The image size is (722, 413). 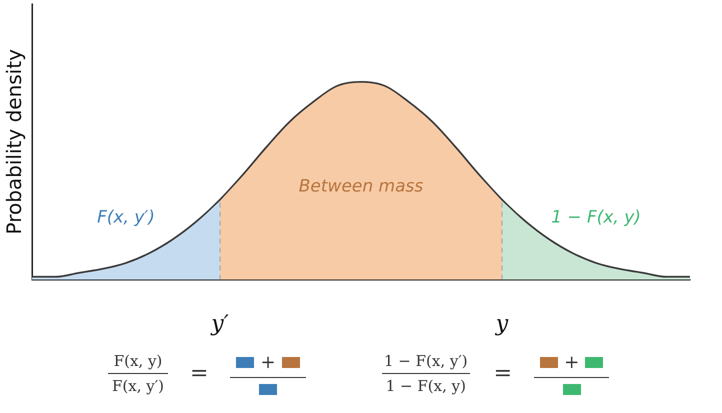 I want to click on series-label: 1 − F(x, y), so click(x=596, y=218).